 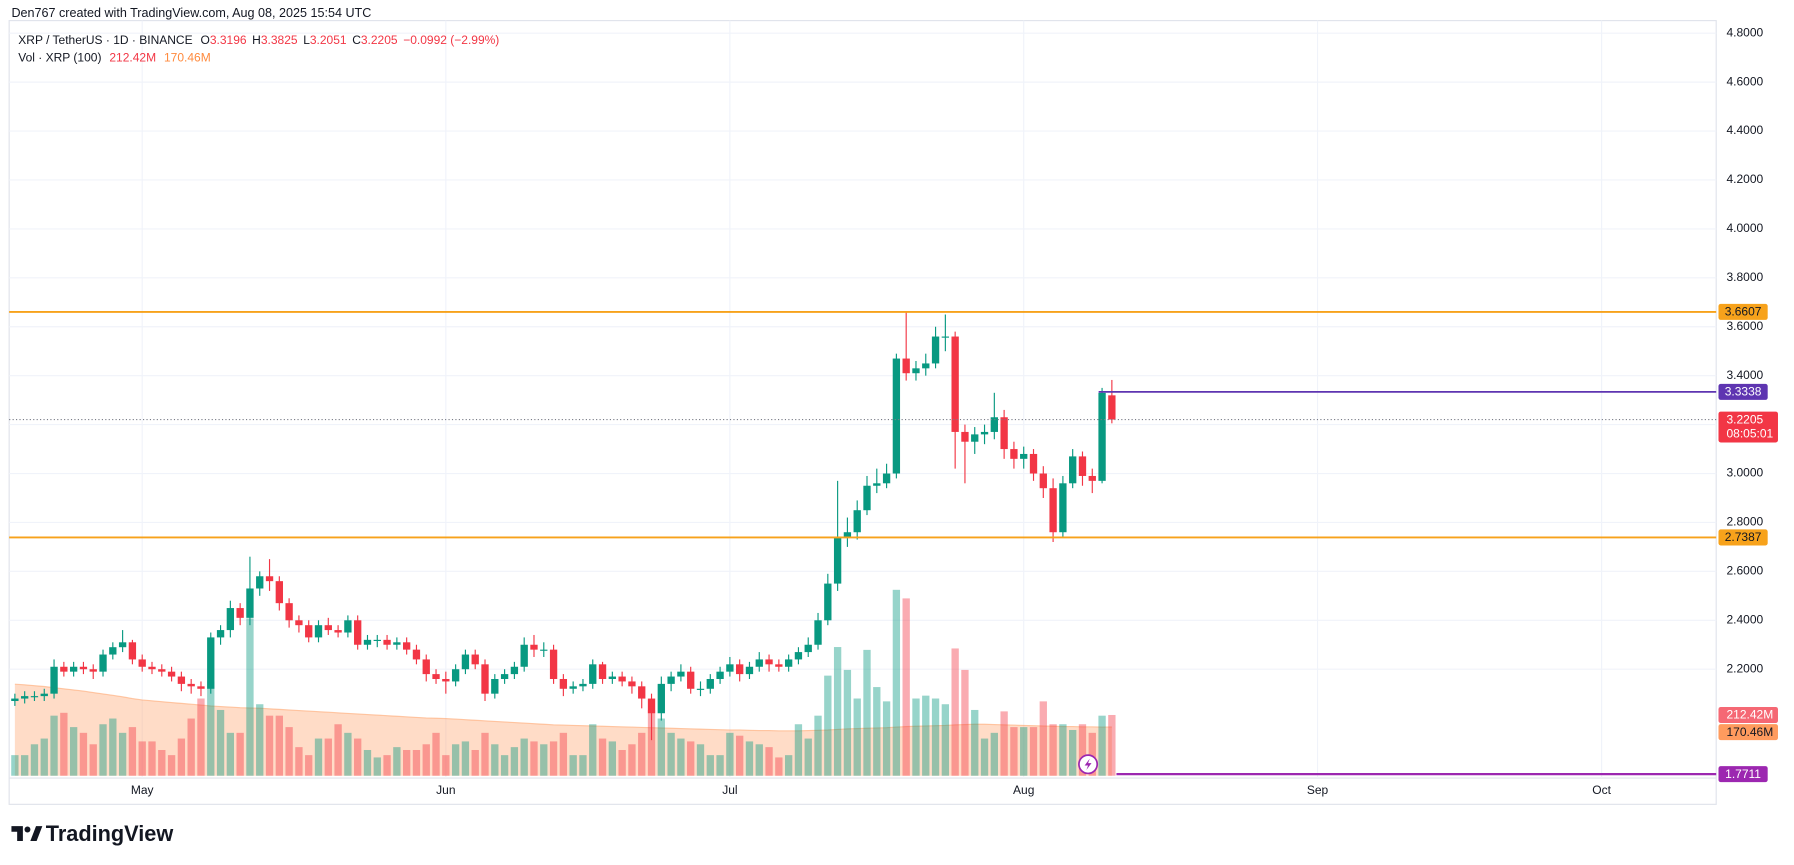 I want to click on y-tick-label: 2.4000, so click(x=1744, y=619).